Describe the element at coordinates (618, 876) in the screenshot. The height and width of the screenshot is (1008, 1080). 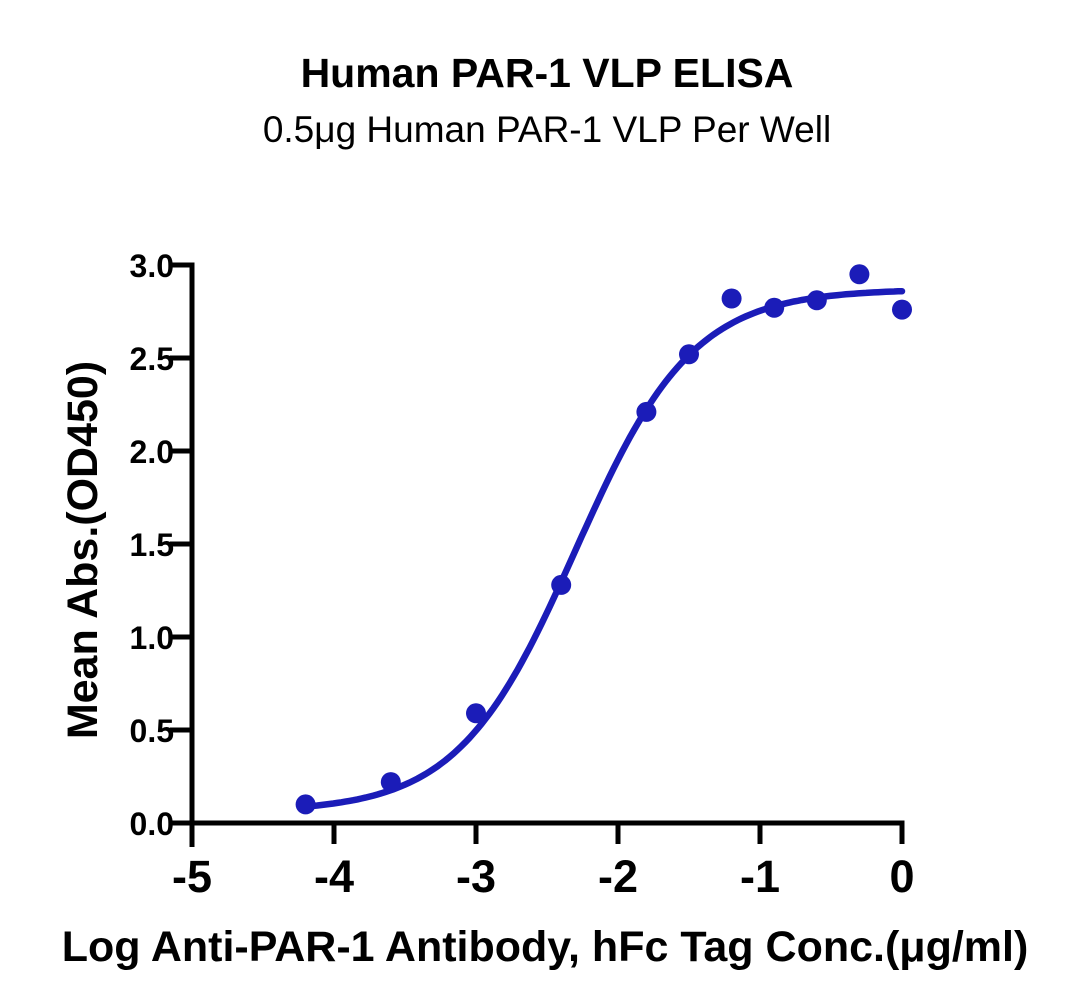
I see `x-tick-label: -2` at that location.